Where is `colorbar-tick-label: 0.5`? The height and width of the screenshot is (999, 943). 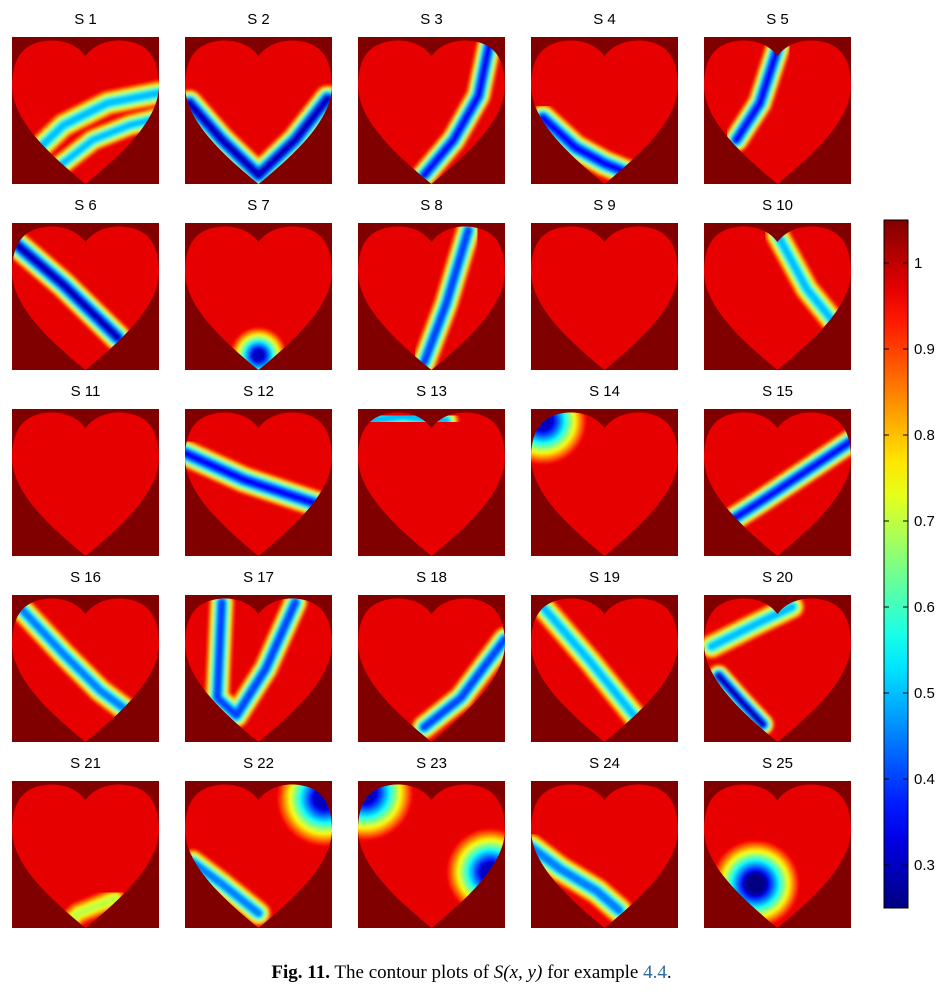
colorbar-tick-label: 0.5 is located at coordinates (924, 693).